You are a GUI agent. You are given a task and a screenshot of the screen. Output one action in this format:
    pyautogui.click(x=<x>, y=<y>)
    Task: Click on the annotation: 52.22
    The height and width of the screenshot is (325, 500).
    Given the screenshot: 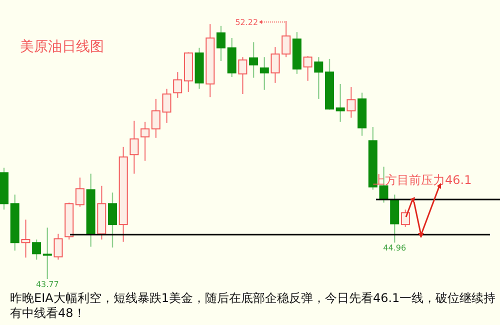 What is the action you would take?
    pyautogui.click(x=246, y=22)
    